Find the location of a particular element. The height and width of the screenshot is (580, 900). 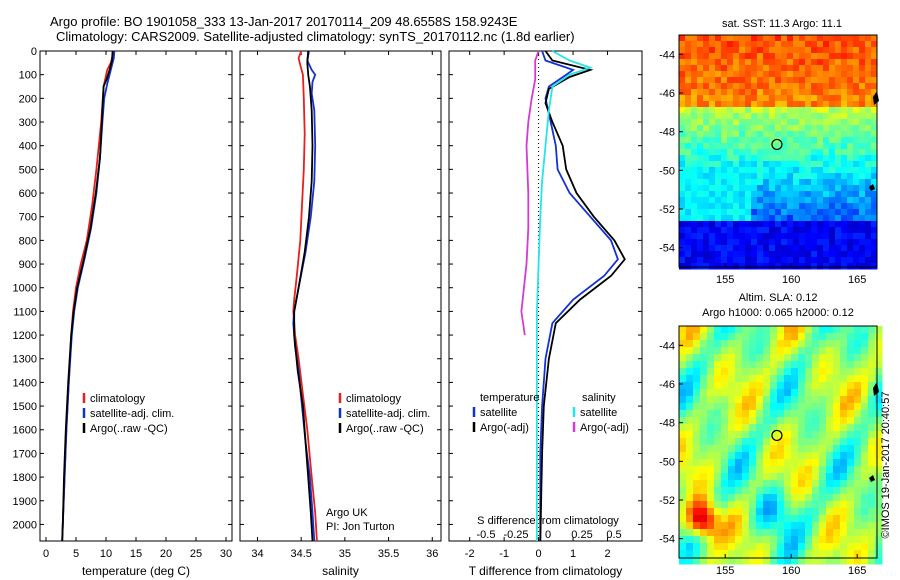

depth-tick-label: 1200 is located at coordinates (25, 336).